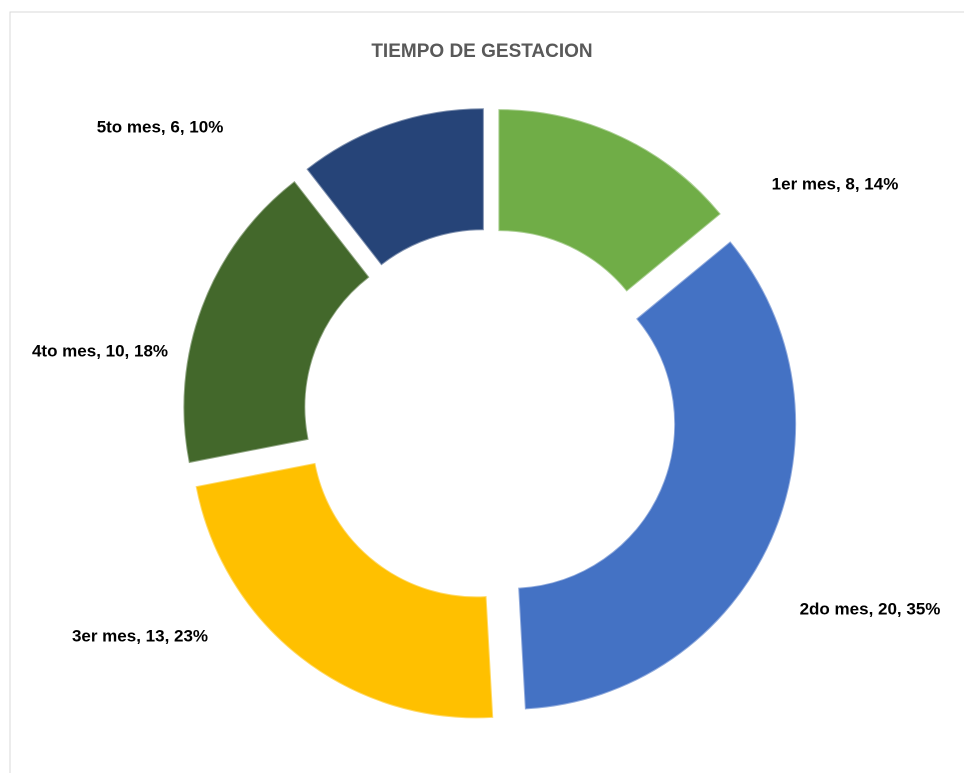  I want to click on data-label: 5to mes, 6, 10%, so click(160, 126).